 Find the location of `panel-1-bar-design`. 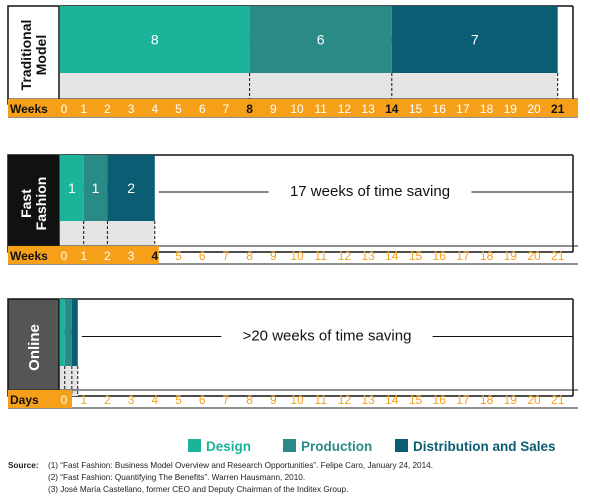

panel-1-bar-design is located at coordinates (155, 39).